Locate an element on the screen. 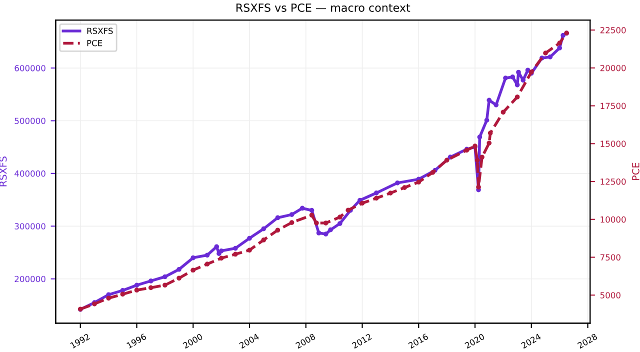  y-tick-label: 500000 is located at coordinates (30, 121).